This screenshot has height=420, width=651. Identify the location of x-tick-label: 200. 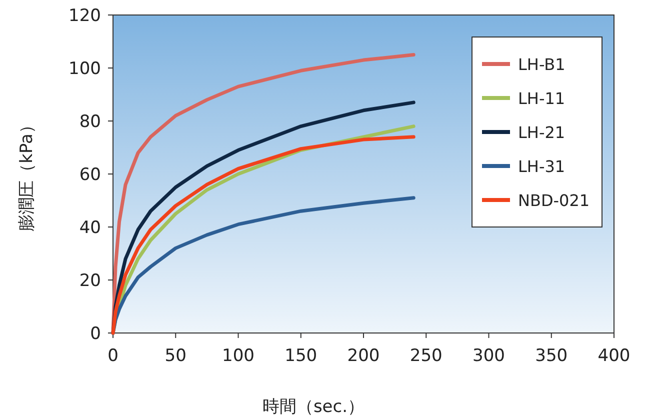
(363, 356).